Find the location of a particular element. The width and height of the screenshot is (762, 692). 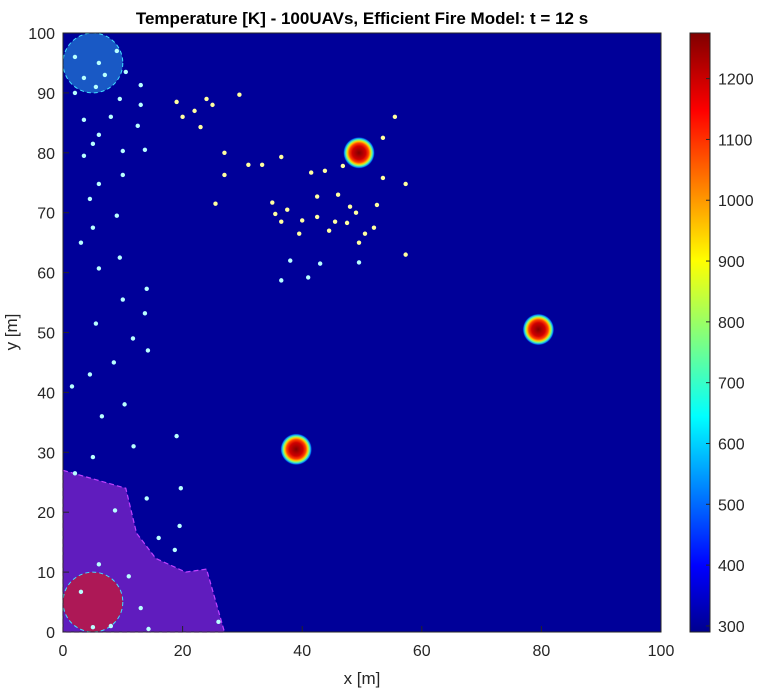

x-tick-label: 40 is located at coordinates (302, 651).